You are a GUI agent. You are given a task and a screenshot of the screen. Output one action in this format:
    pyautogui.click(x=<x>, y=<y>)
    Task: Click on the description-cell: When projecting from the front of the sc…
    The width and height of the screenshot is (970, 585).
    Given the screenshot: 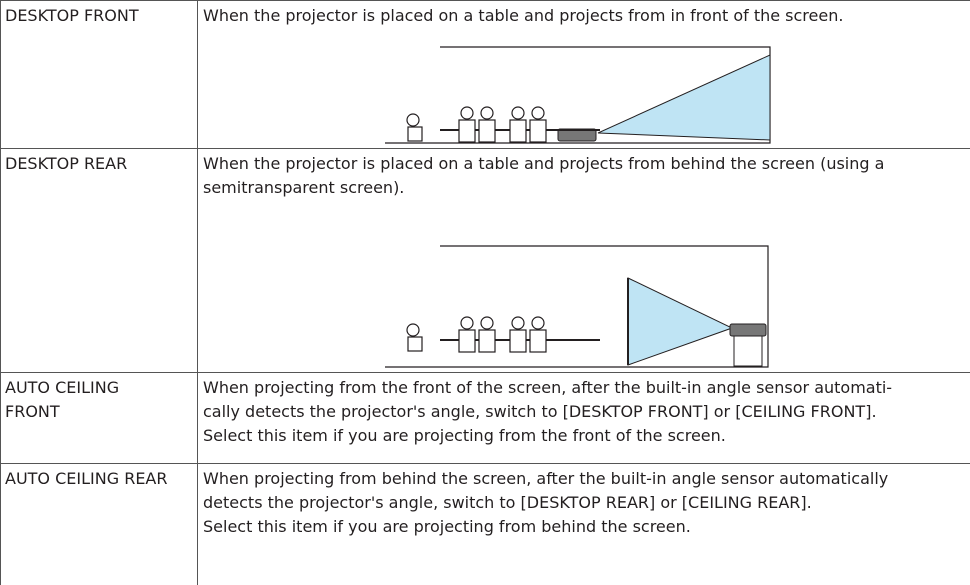 What is the action you would take?
    pyautogui.click(x=583, y=417)
    